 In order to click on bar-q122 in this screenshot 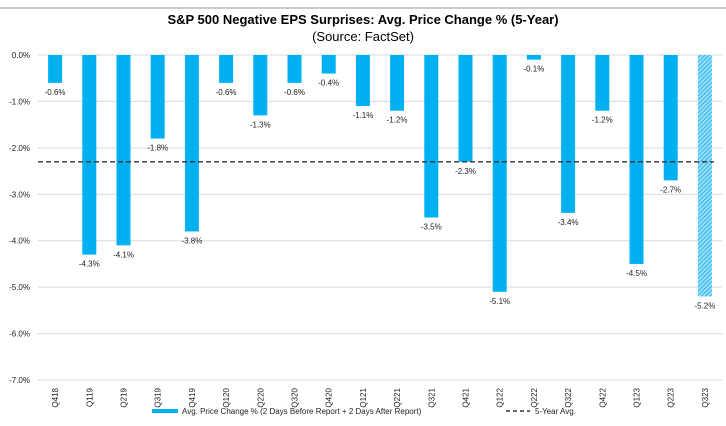, I will do `click(499, 173)`.